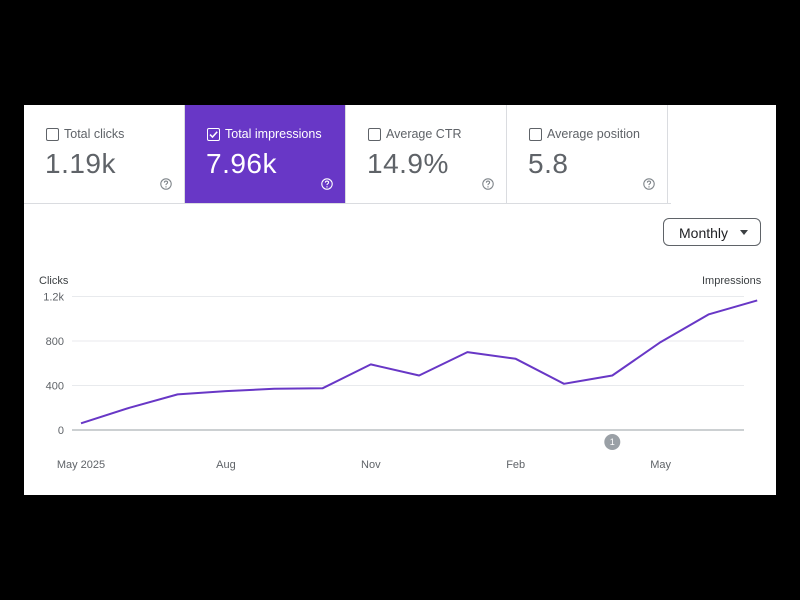 Image resolution: width=800 pixels, height=600 pixels. I want to click on metric-card-average-position: Average position 5.8, so click(587, 154).